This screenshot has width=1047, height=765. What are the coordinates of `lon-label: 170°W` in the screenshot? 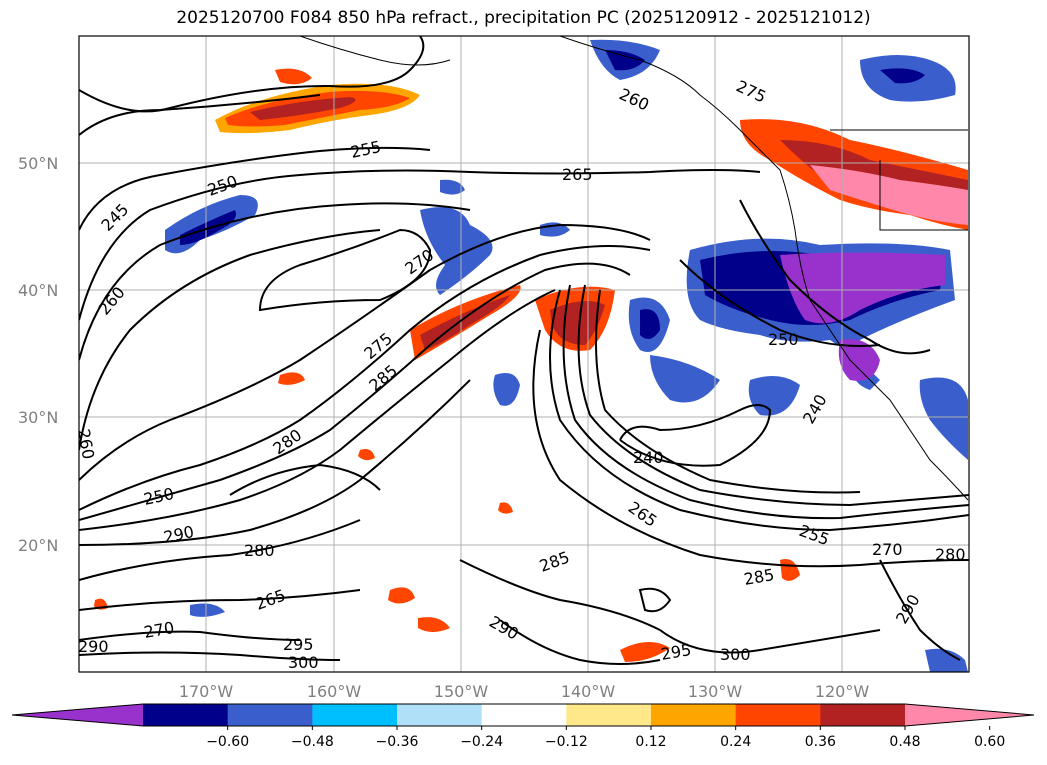 It's located at (206, 691).